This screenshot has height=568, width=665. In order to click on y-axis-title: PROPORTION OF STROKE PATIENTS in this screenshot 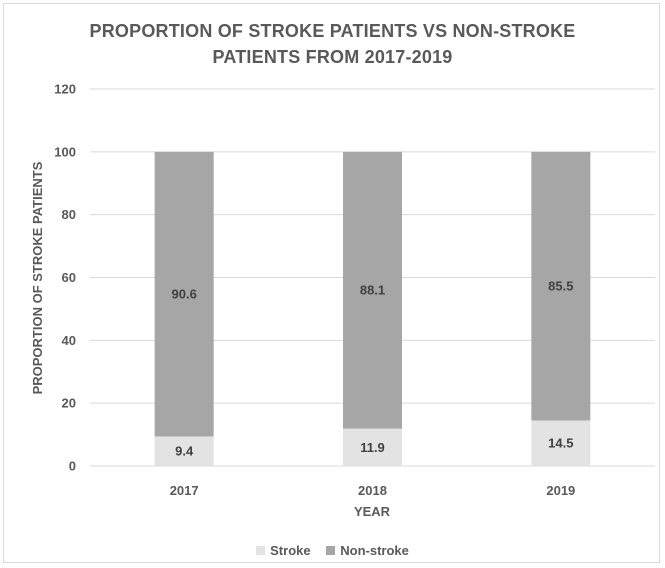, I will do `click(37, 277)`.